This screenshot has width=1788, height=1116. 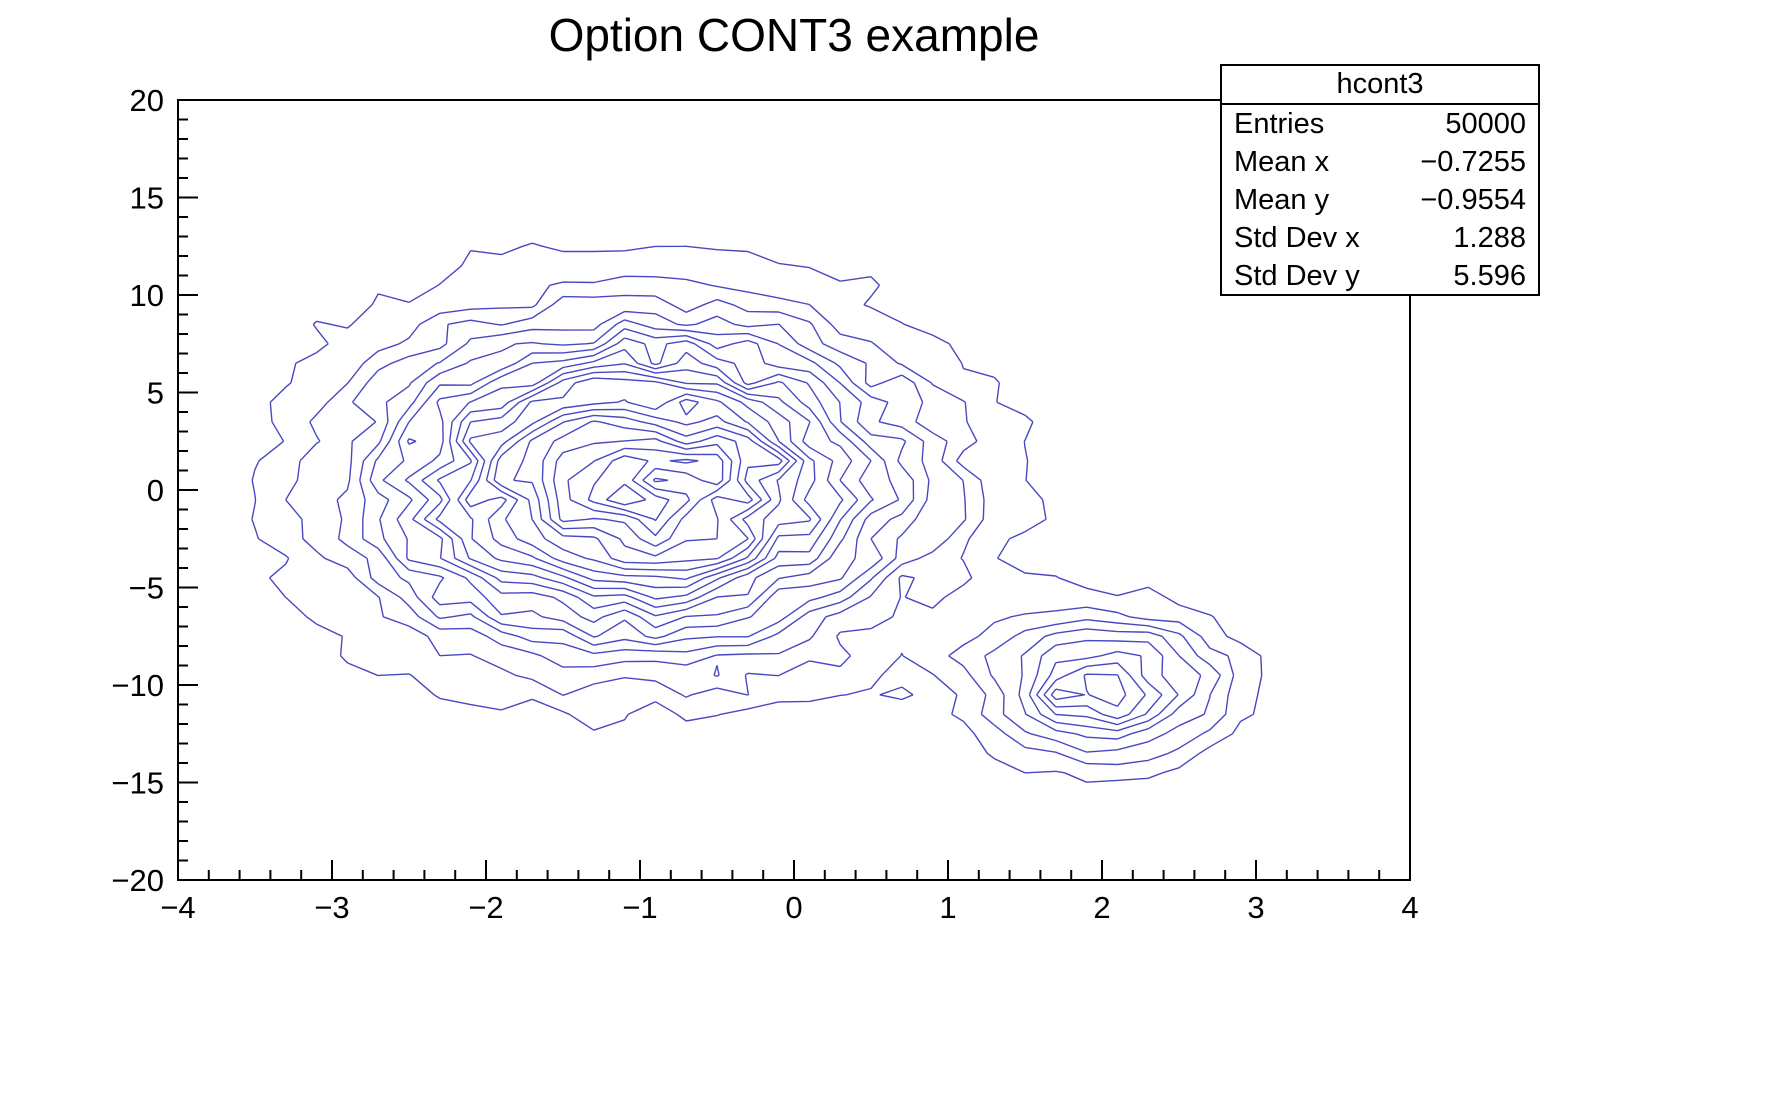 What do you see at coordinates (1380, 200) in the screenshot?
I see `stats-row-mean-y: Mean y −0.9554` at bounding box center [1380, 200].